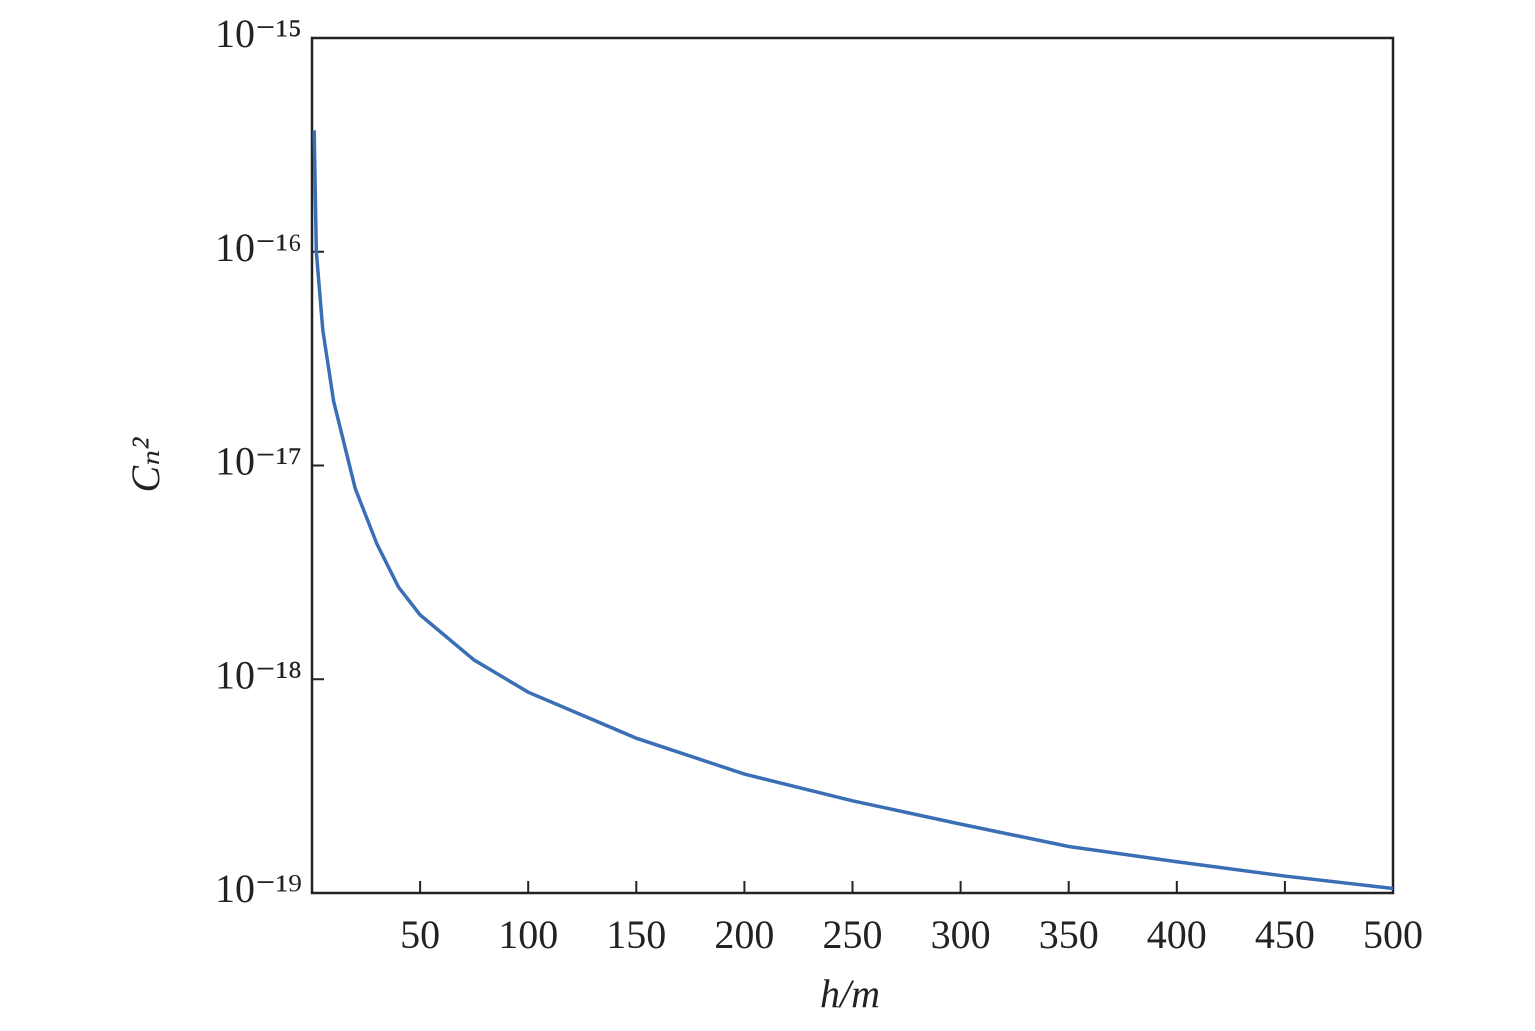 Image resolution: width=1535 pixels, height=1031 pixels. What do you see at coordinates (1393, 934) in the screenshot?
I see `x-tick-label: 500` at bounding box center [1393, 934].